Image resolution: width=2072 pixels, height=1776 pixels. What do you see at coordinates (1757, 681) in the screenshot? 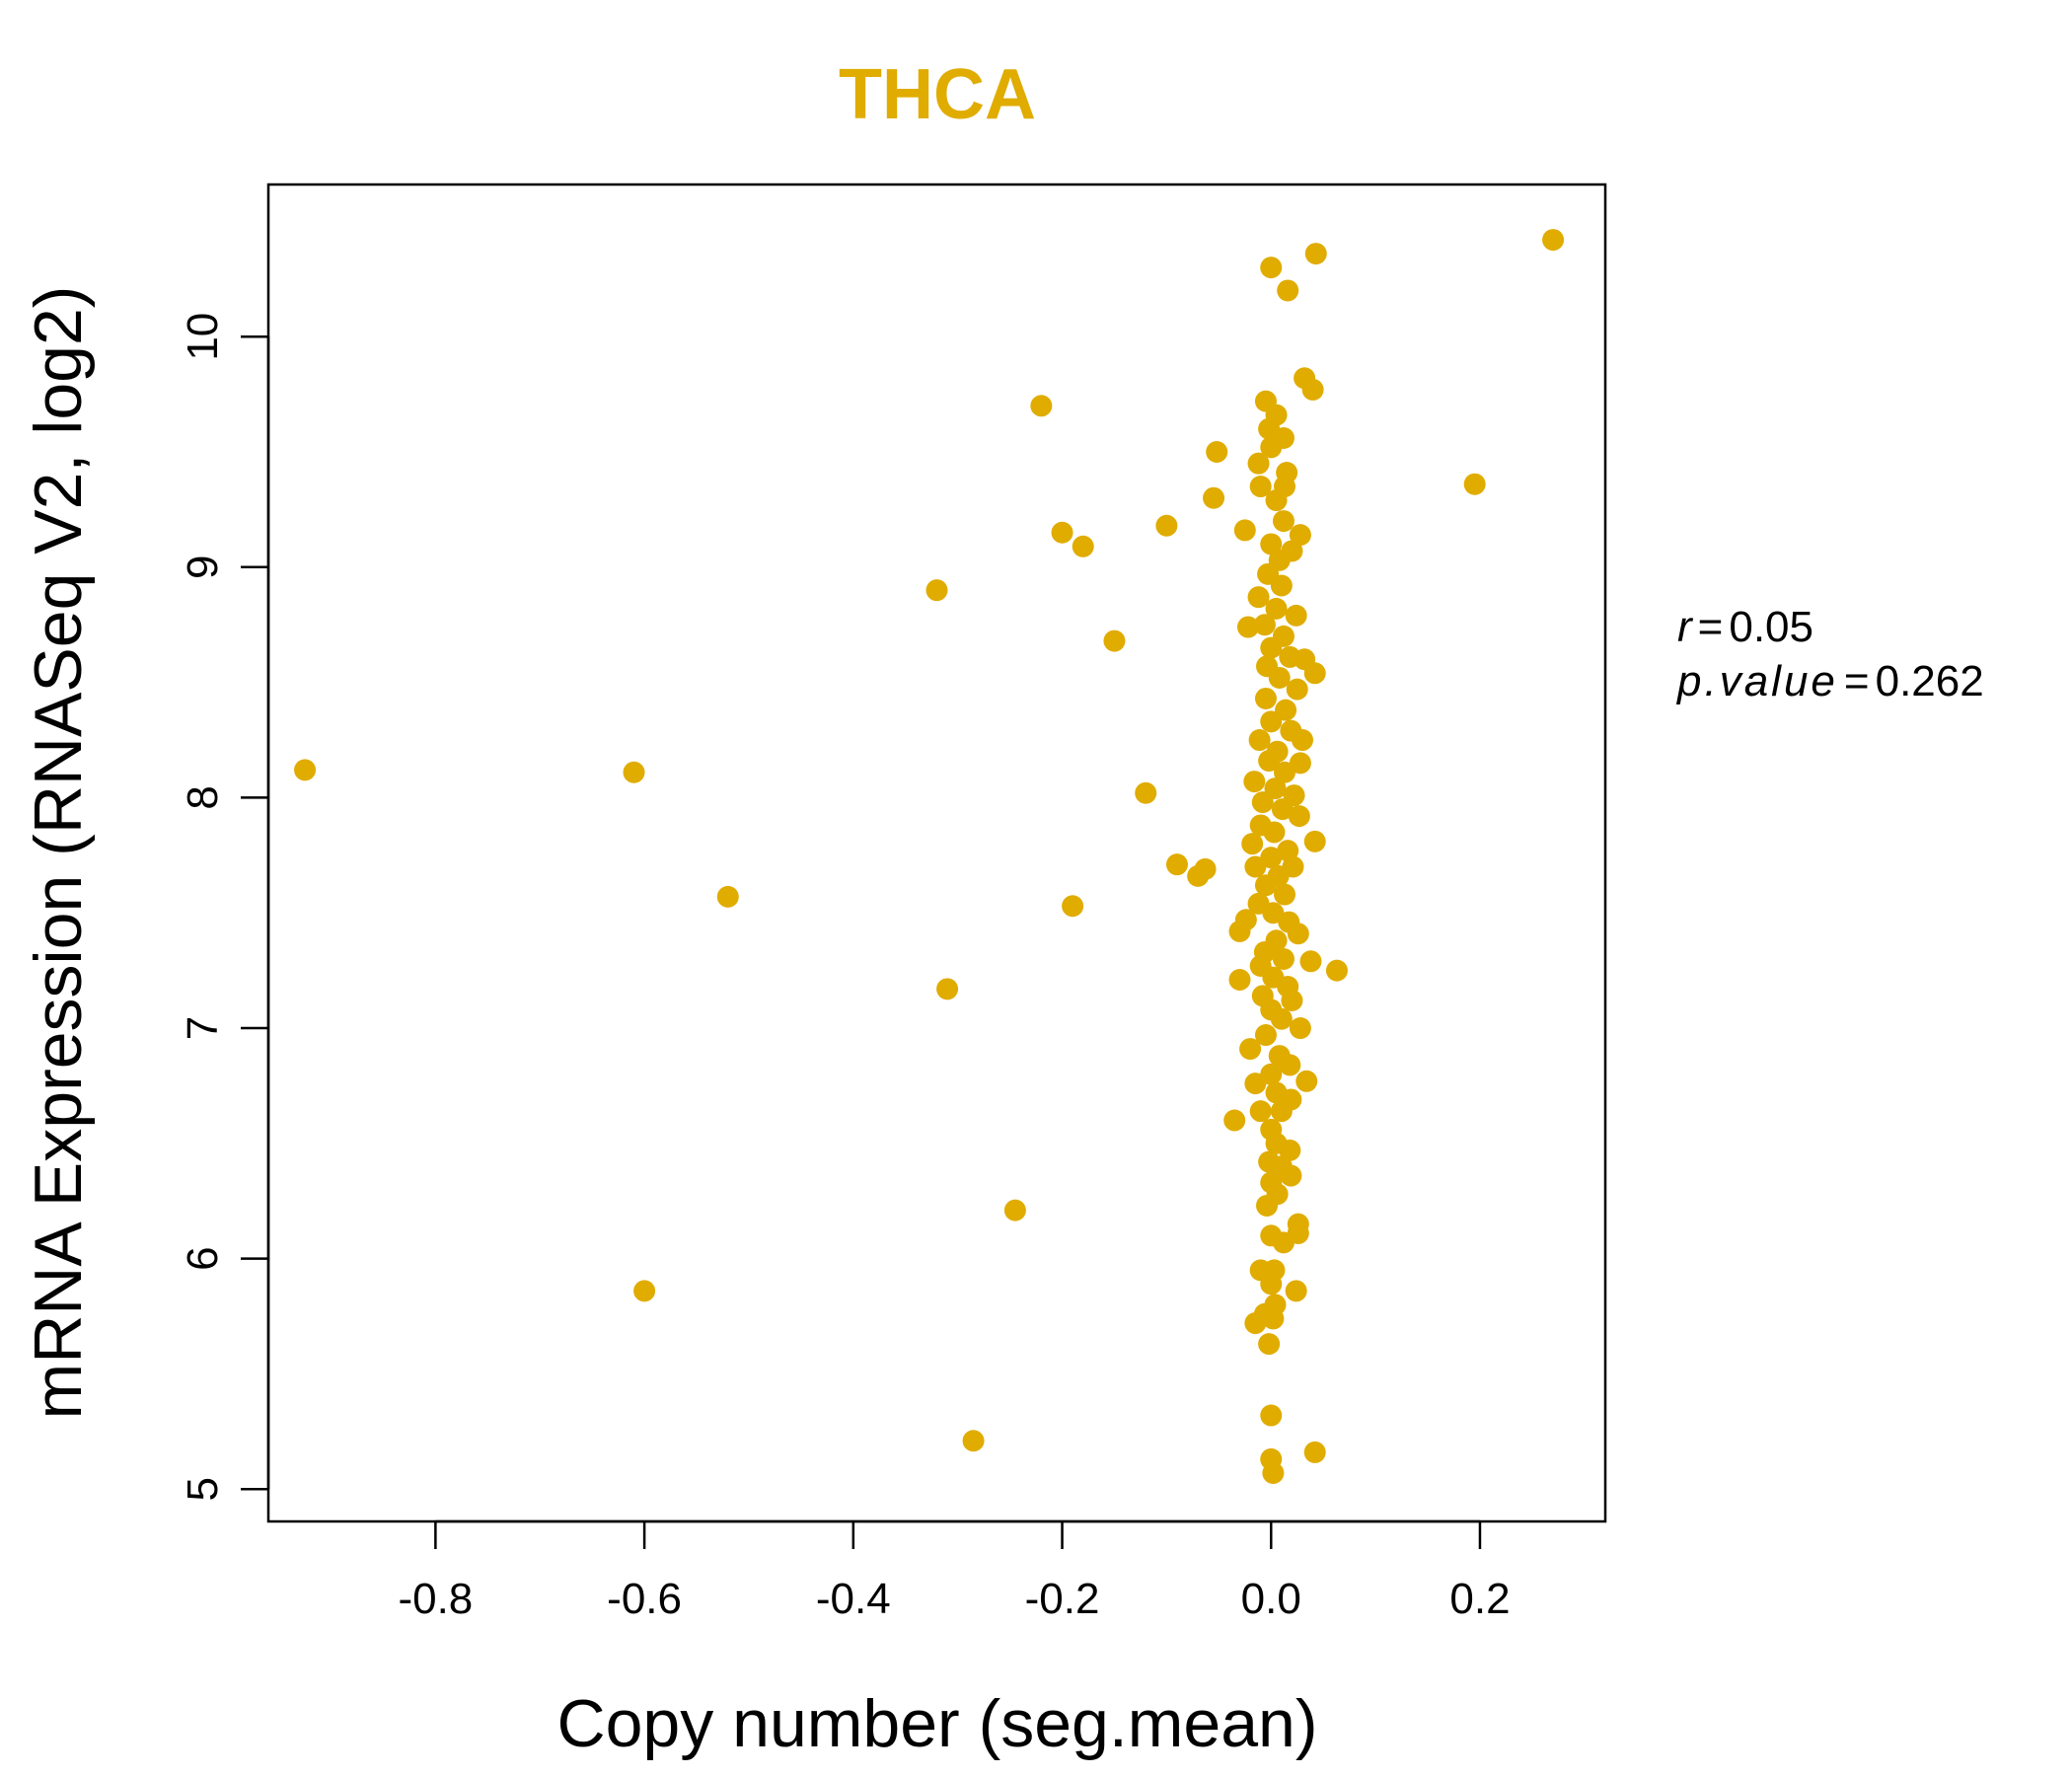
I see `p-stat-key: p.value` at bounding box center [1757, 681].